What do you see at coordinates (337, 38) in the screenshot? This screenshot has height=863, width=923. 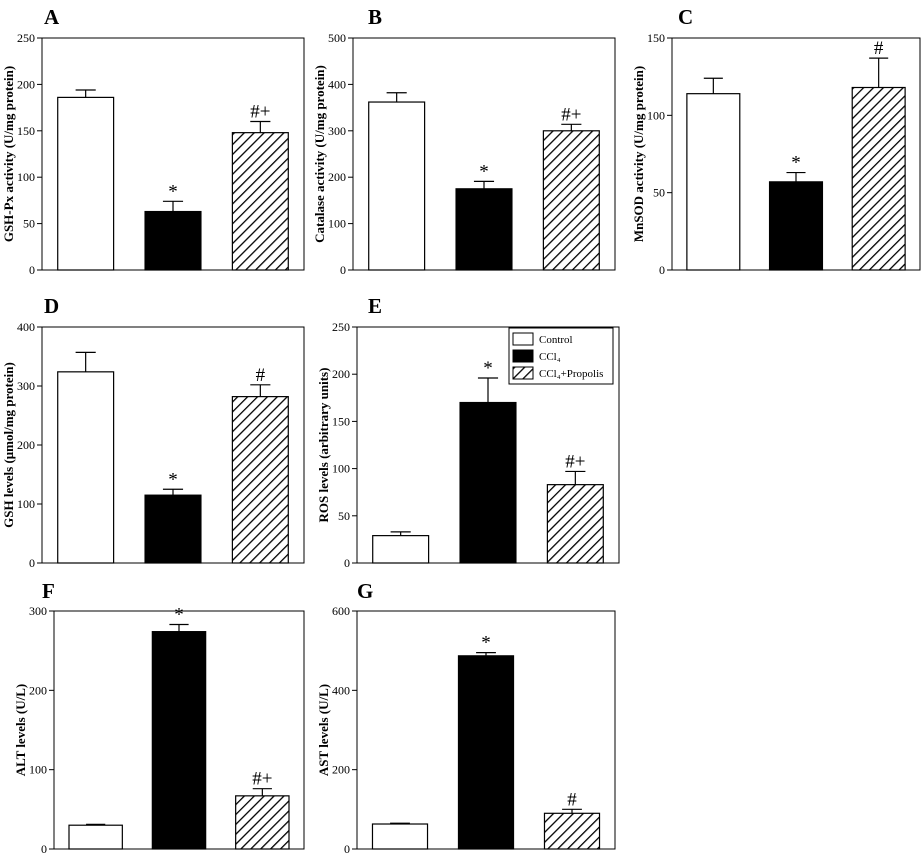 I see `y-tick-label: 500` at bounding box center [337, 38].